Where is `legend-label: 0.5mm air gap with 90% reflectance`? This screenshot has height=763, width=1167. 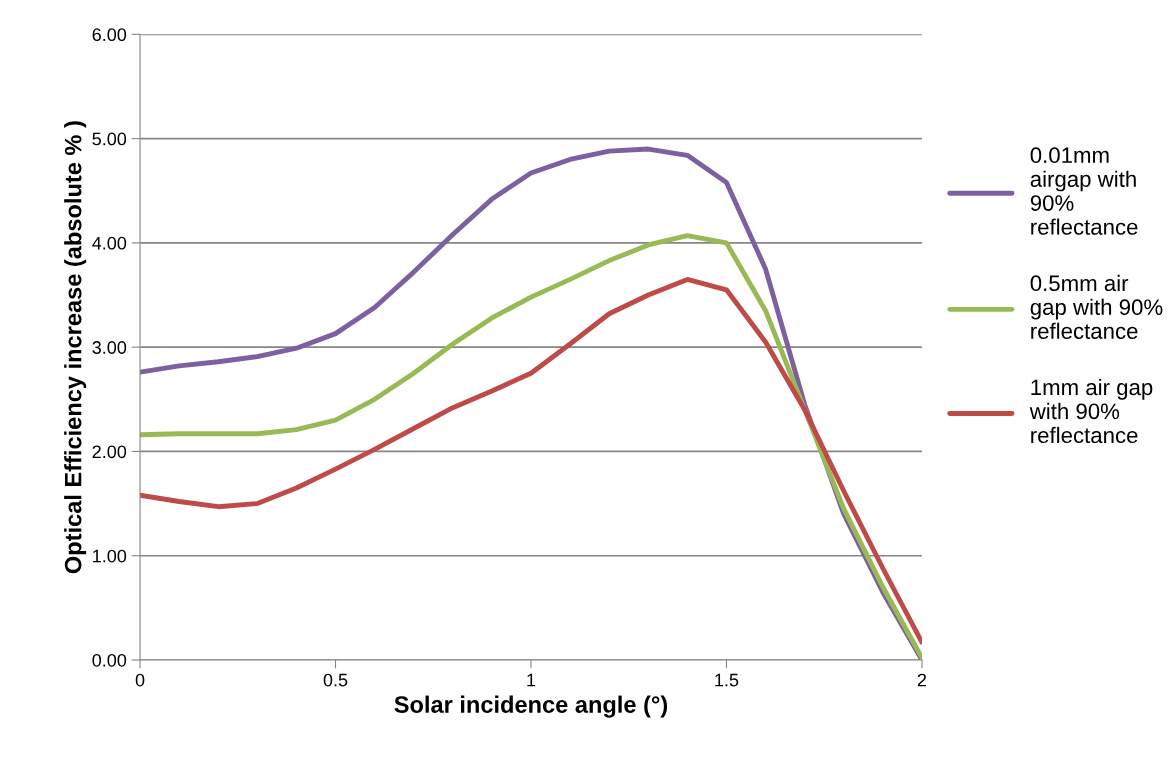
legend-label: 0.5mm air gap with 90% reflectance is located at coordinates (1096, 306).